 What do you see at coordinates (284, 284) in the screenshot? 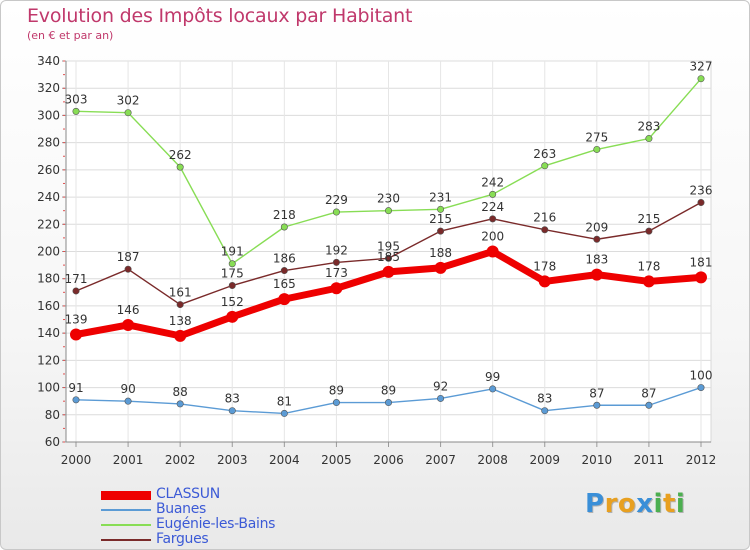
I see `data-label: 165` at bounding box center [284, 284].